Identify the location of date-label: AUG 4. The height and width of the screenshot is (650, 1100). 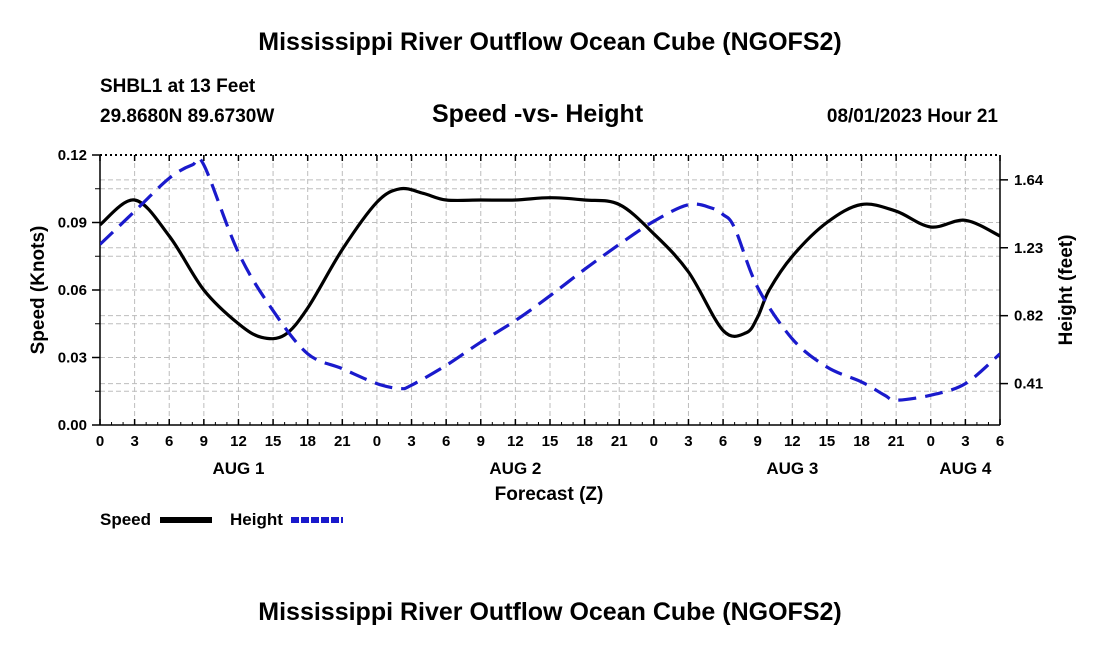
(965, 468).